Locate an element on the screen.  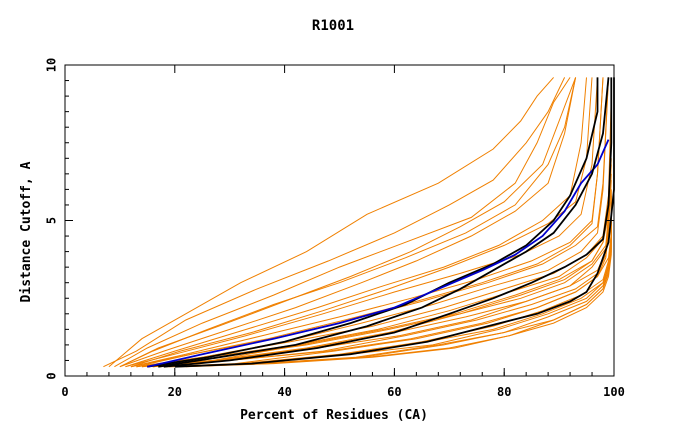
x-tick-label-40: 40 is located at coordinates (284, 392).